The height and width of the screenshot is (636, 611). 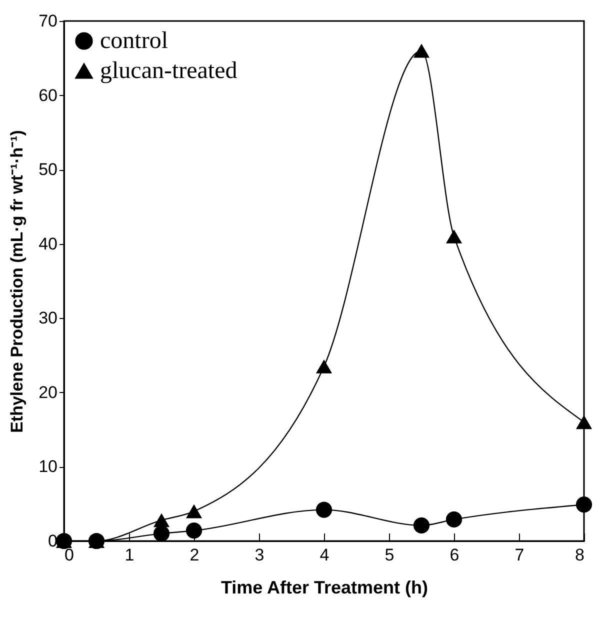 What do you see at coordinates (195, 555) in the screenshot?
I see `x-tick-label: 2` at bounding box center [195, 555].